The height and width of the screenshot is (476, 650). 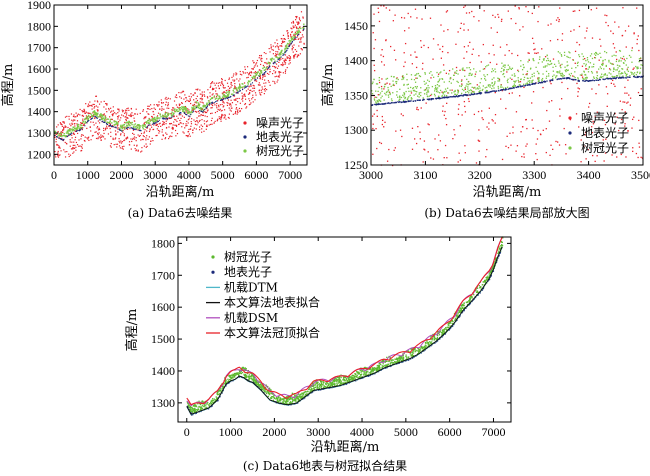 What do you see at coordinates (356, 95) in the screenshot?
I see `panel-b-y-tick-label: 1350` at bounding box center [356, 95].